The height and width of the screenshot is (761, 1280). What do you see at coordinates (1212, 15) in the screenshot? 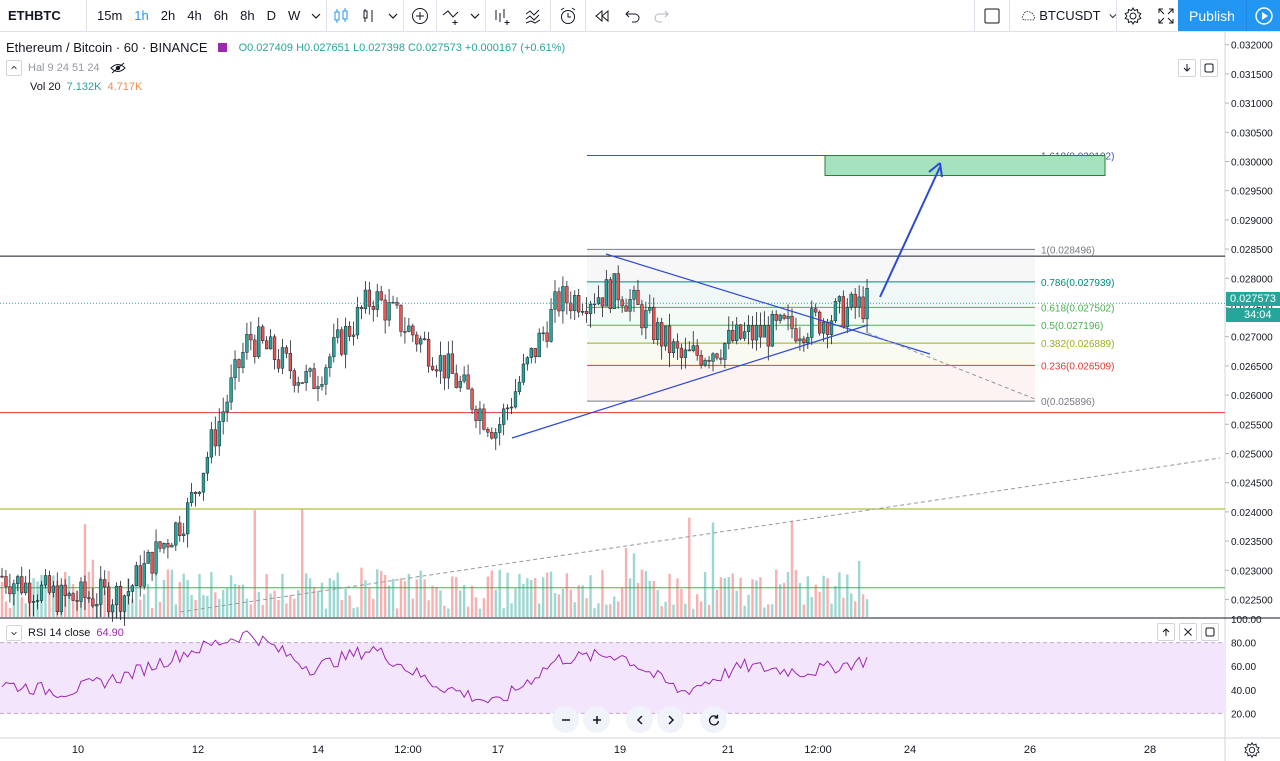
I see `publish-button: Publish` at bounding box center [1212, 15].